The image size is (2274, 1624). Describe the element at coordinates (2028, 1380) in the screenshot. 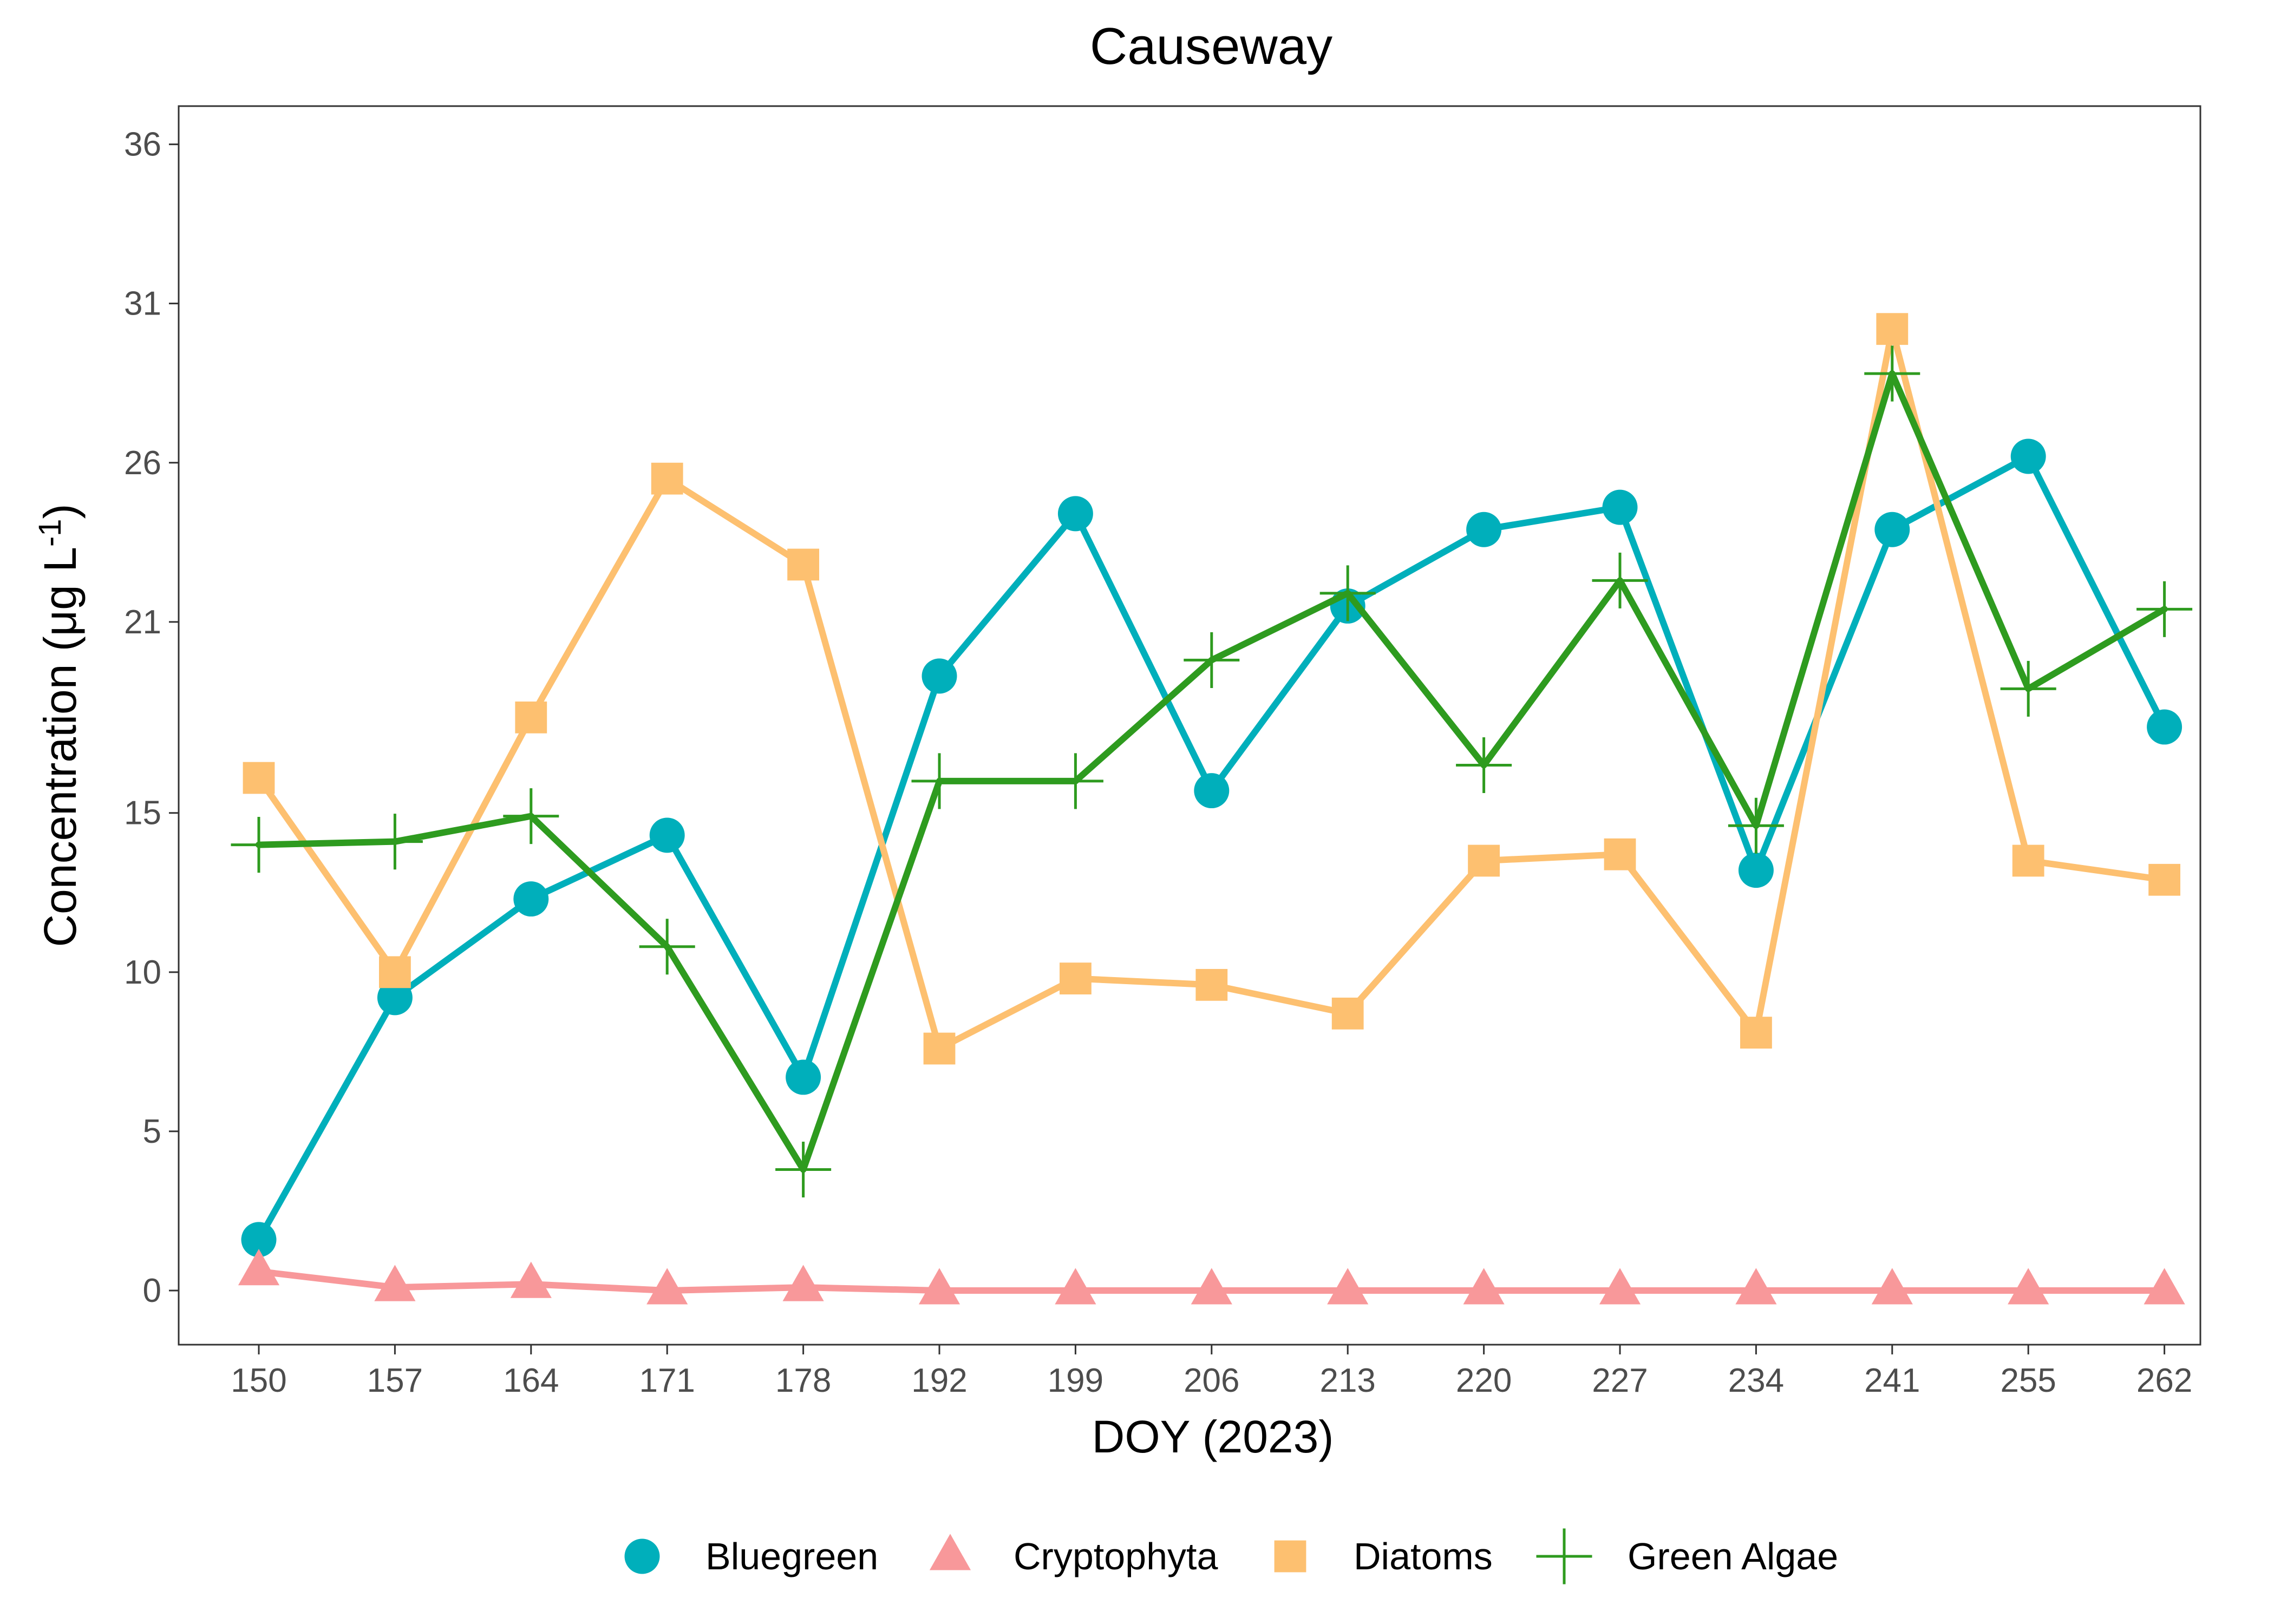

I see `x-tick-label: 255` at that location.